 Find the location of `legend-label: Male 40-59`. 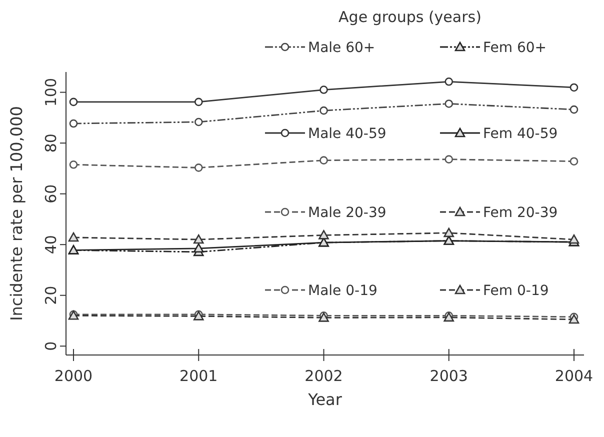

legend-label: Male 40-59 is located at coordinates (347, 134).